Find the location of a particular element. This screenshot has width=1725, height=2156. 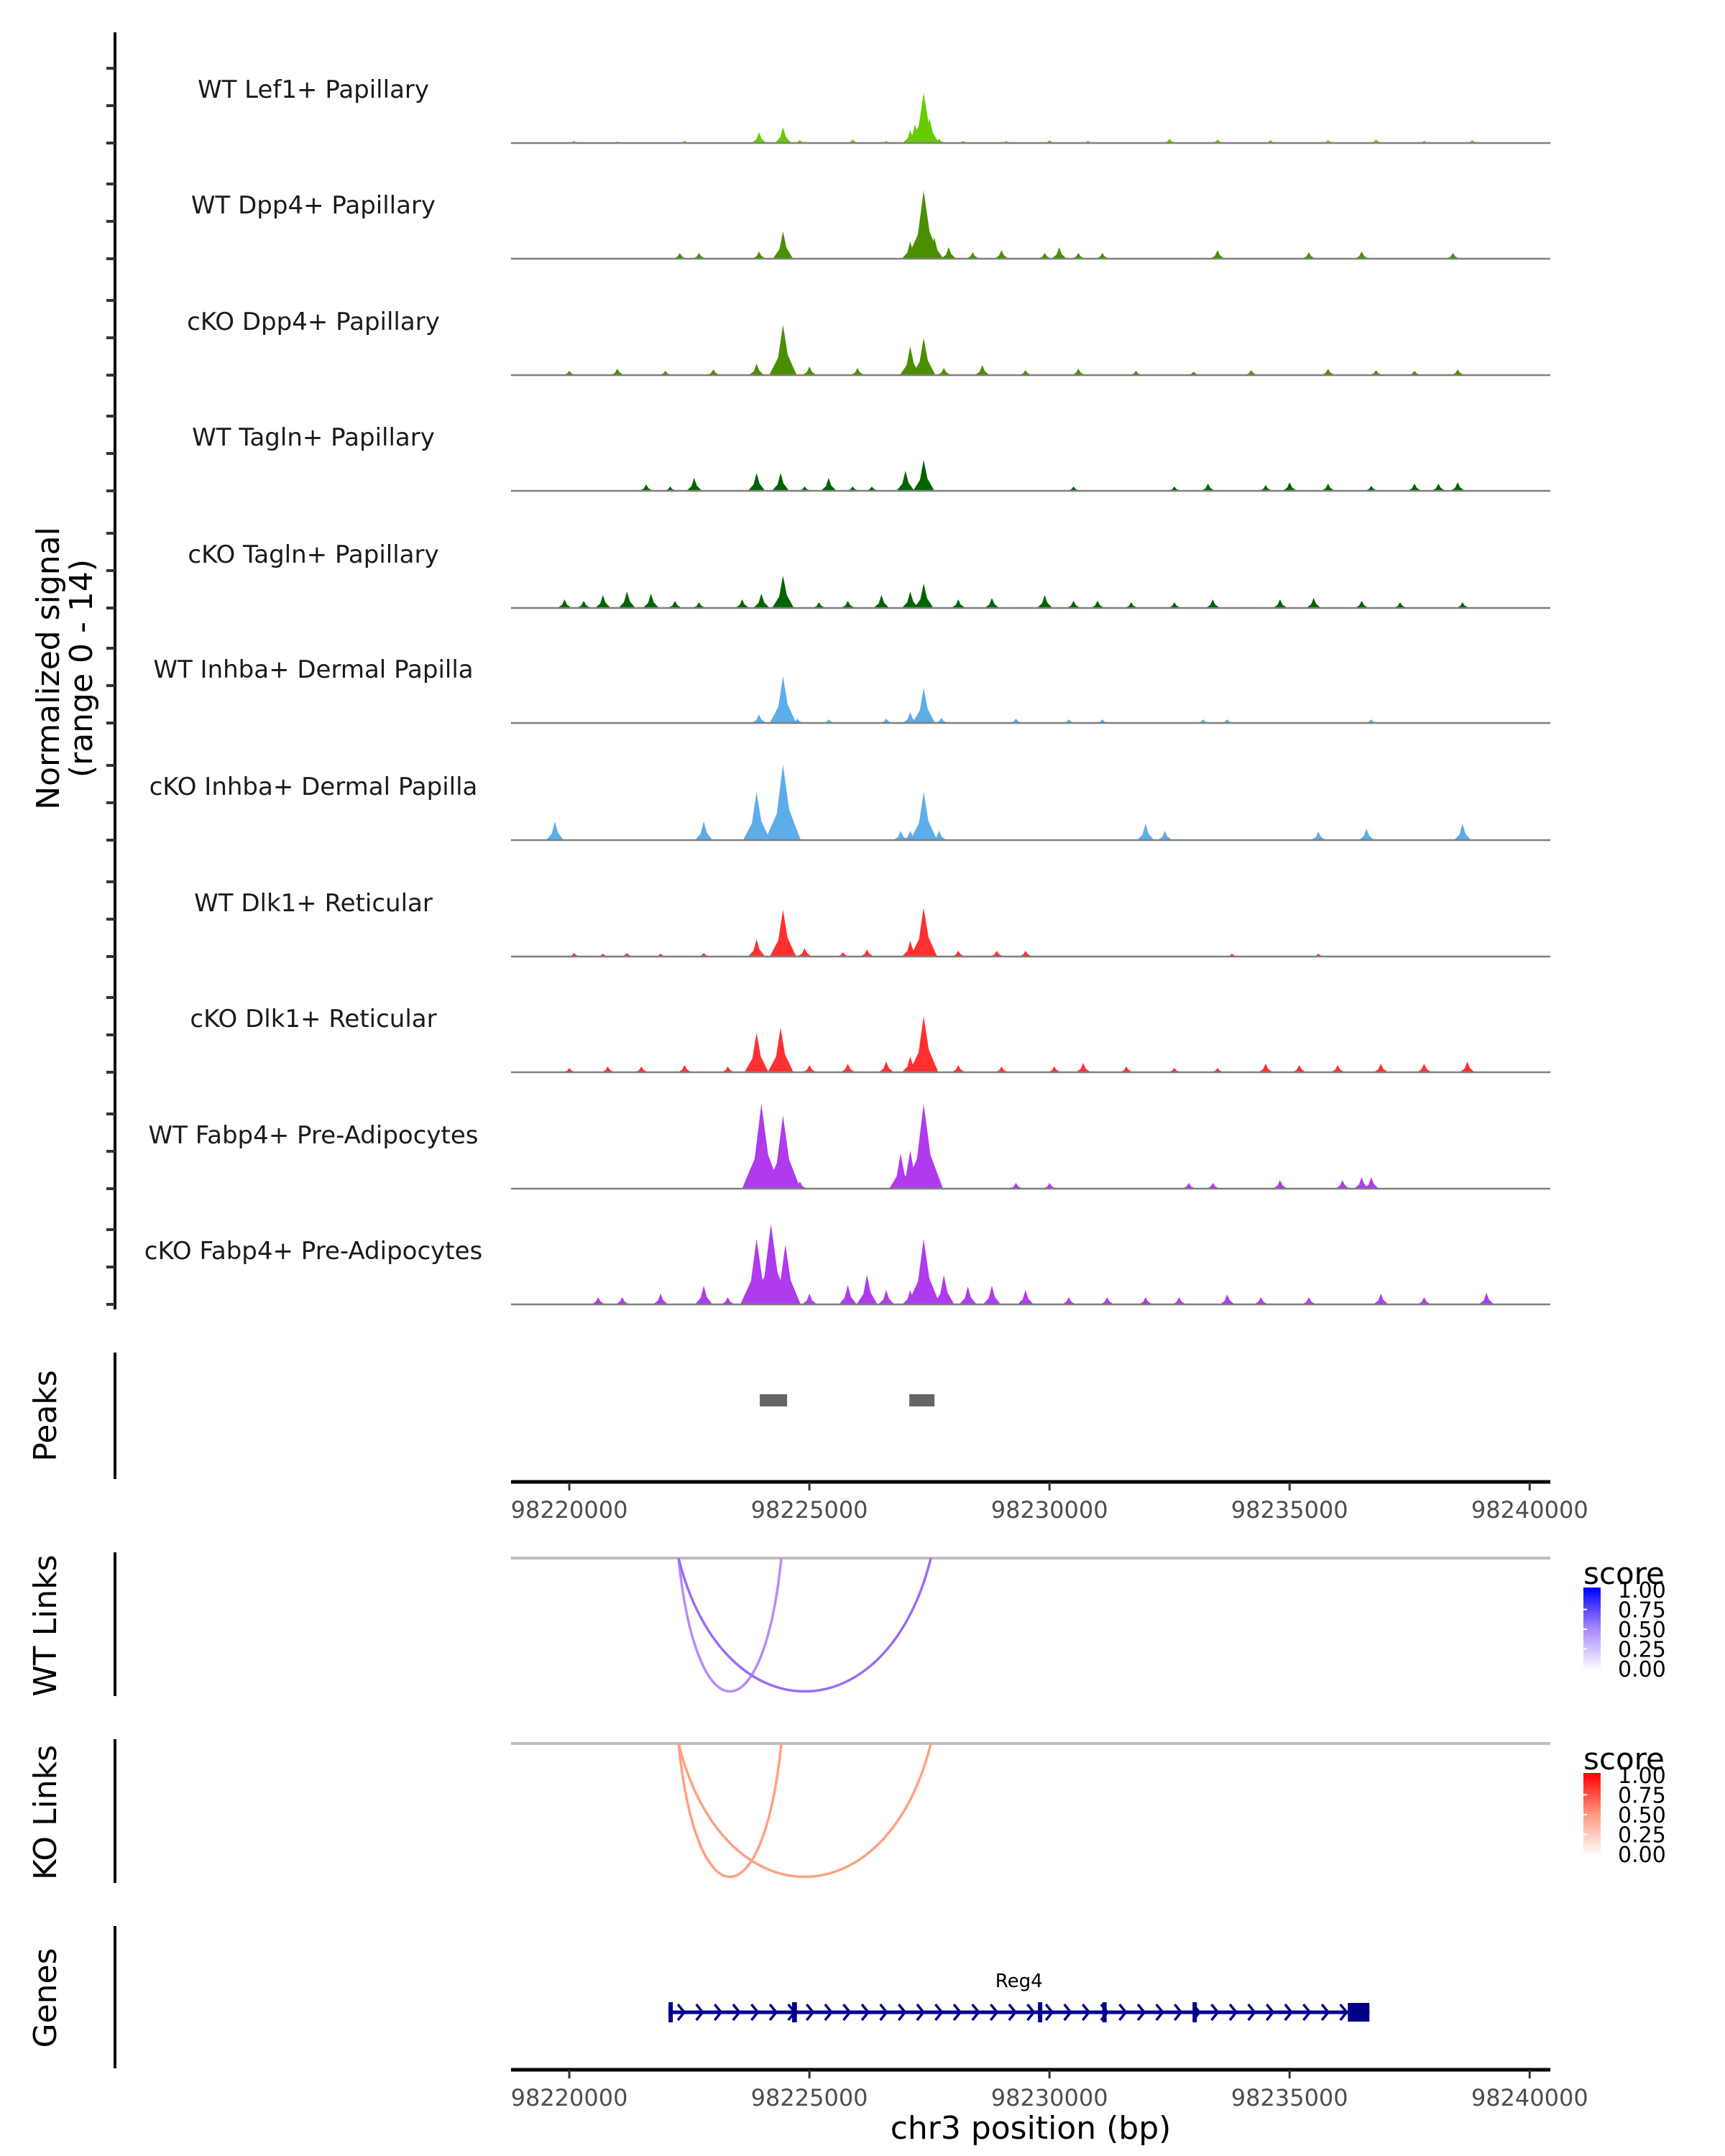

legend-tick-label: 1.00 is located at coordinates (1642, 1777).